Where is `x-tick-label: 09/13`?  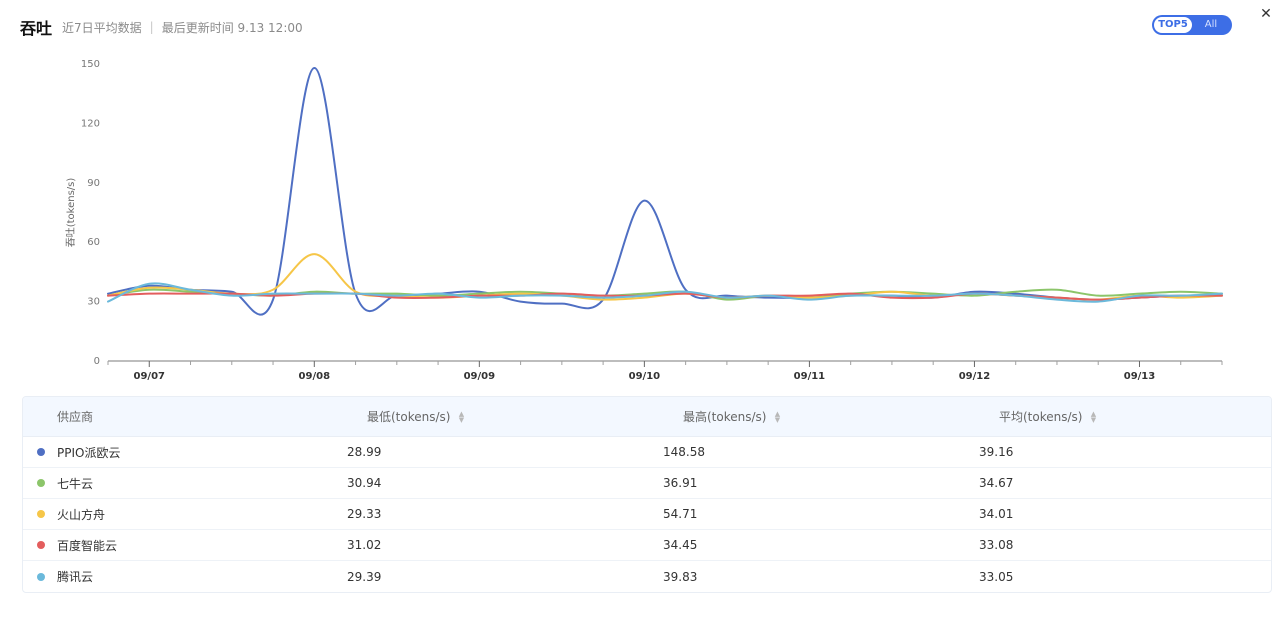 x-tick-label: 09/13 is located at coordinates (1140, 376).